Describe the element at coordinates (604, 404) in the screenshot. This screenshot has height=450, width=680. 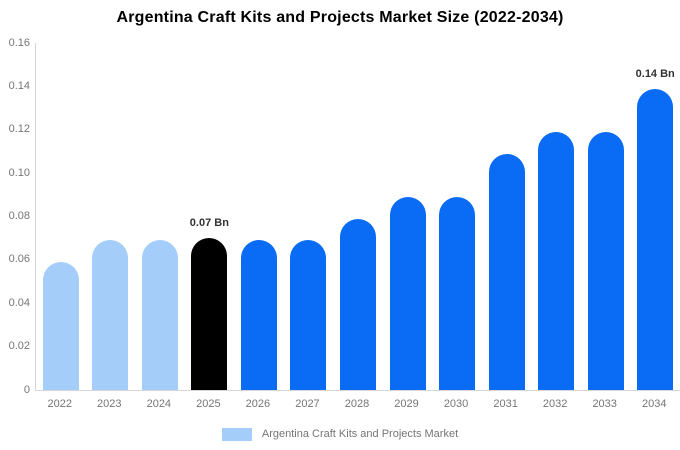
I see `x-axis-tick-label: 2033` at that location.